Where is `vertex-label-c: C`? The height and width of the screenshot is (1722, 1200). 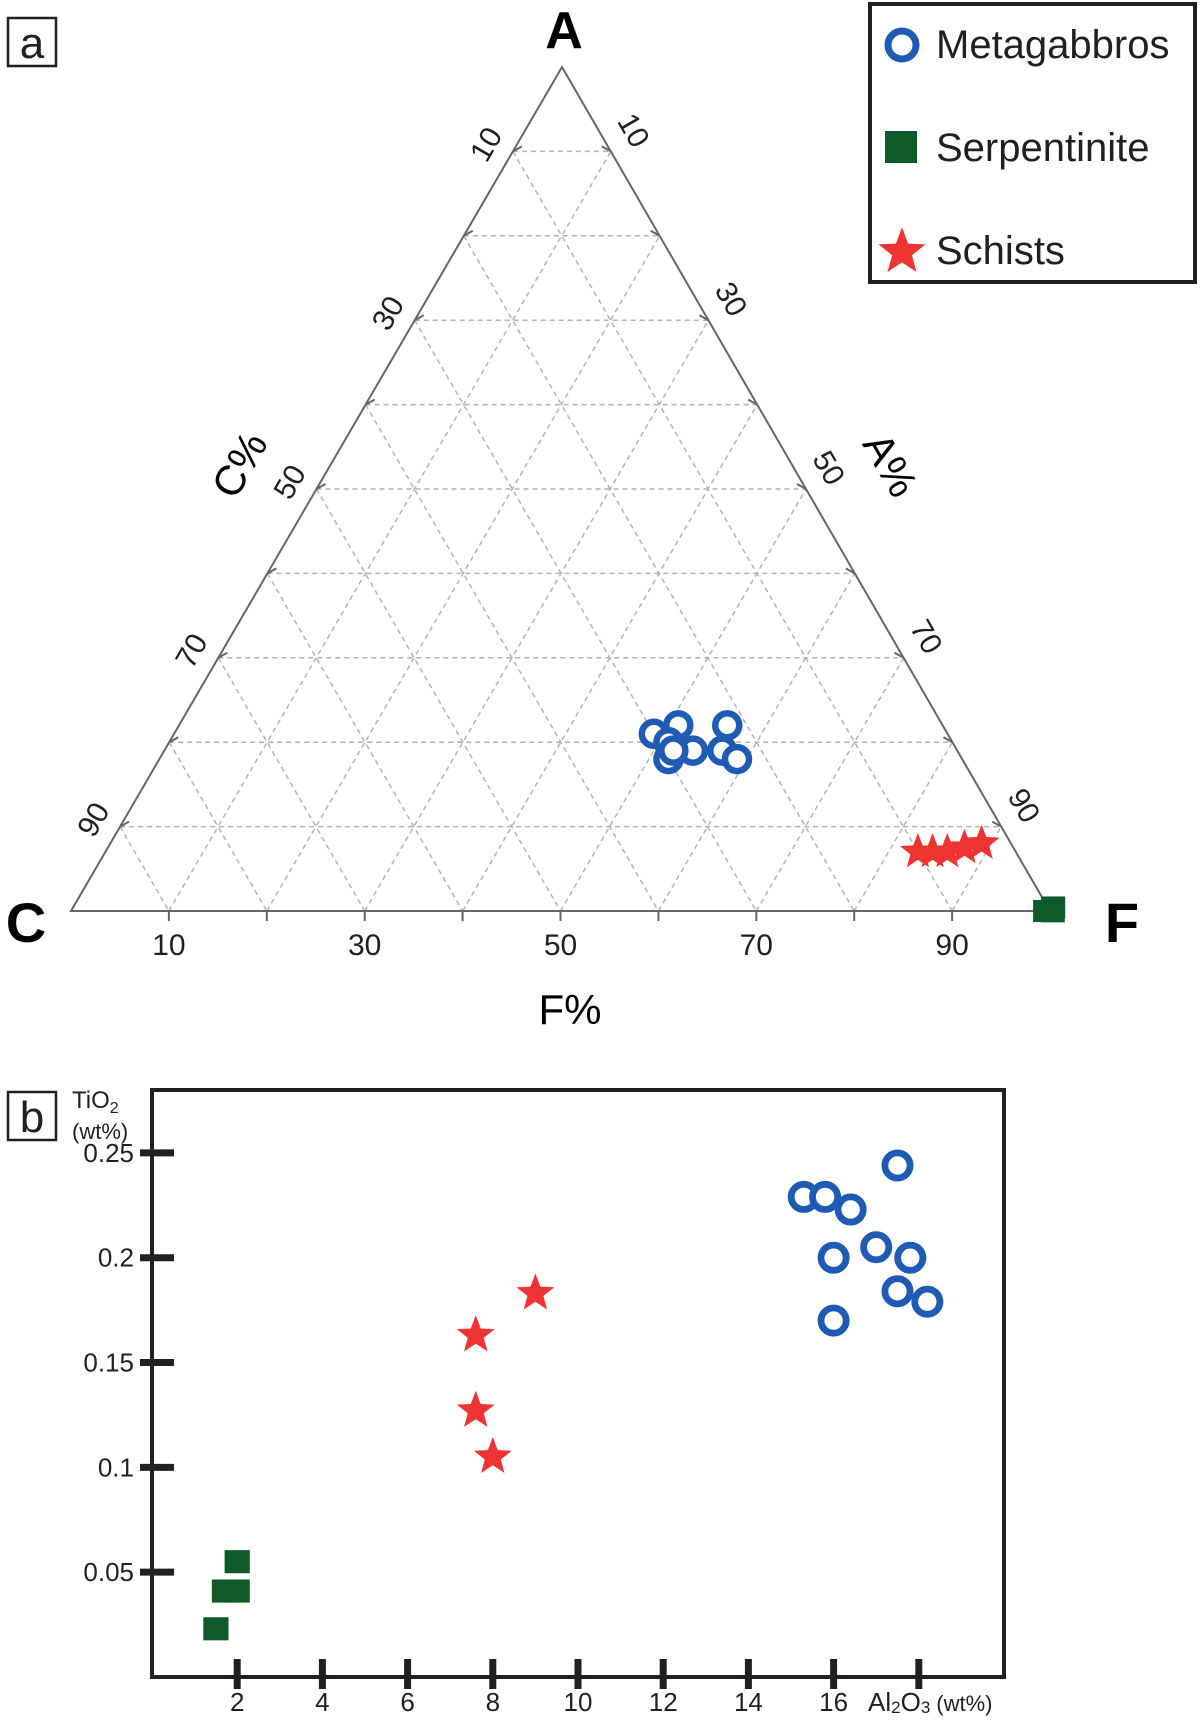
vertex-label-c: C is located at coordinates (26, 922).